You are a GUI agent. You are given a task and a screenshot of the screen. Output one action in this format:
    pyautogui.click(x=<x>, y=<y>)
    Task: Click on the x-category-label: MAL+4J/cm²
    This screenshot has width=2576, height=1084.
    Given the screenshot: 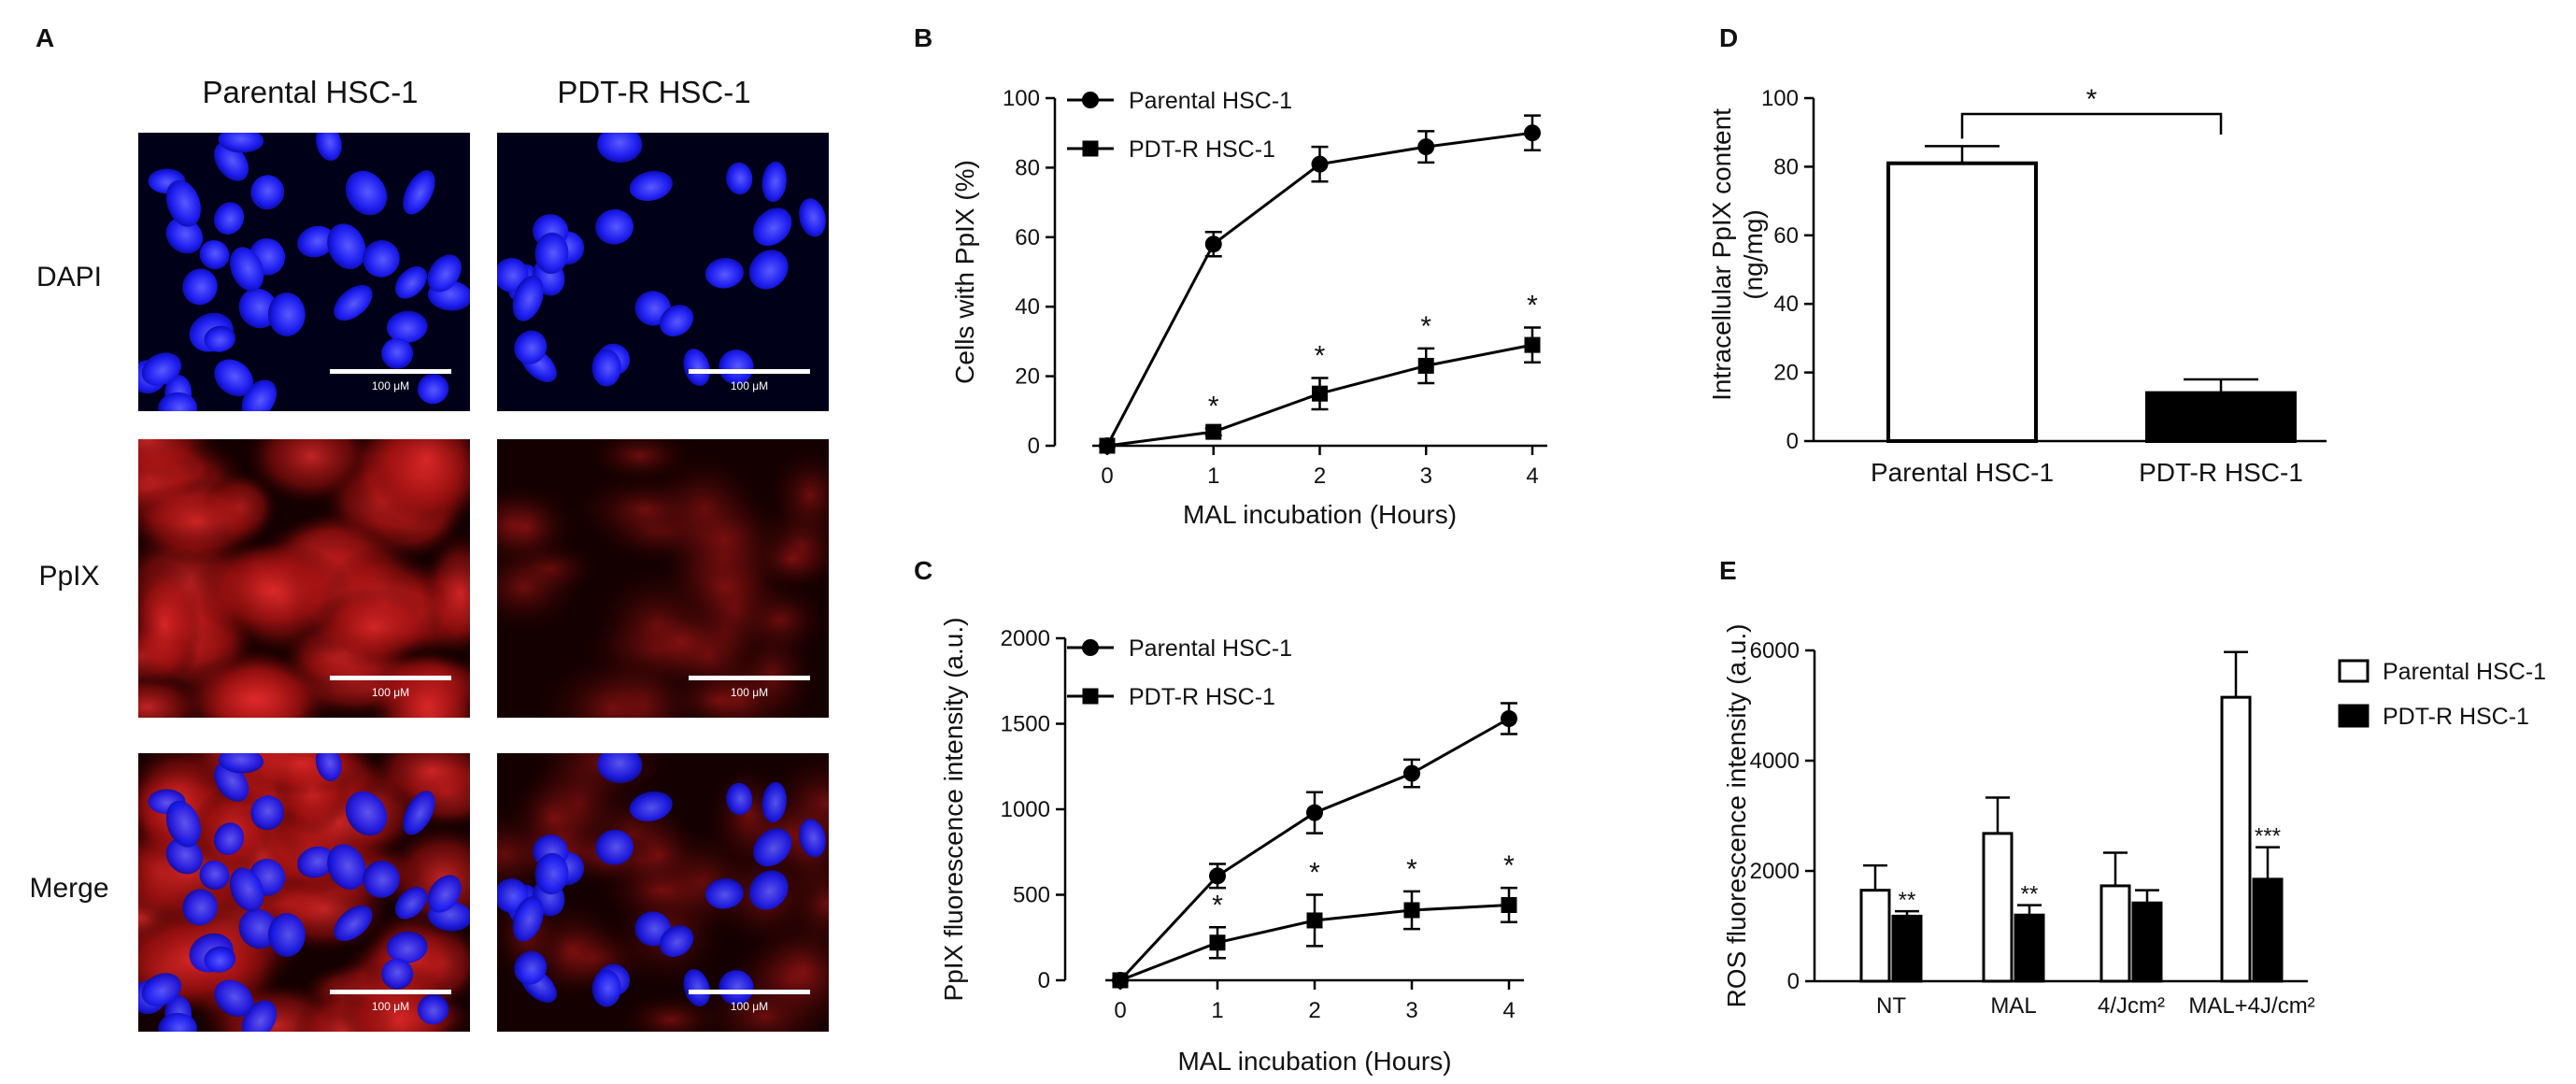 What is the action you would take?
    pyautogui.click(x=2251, y=1006)
    